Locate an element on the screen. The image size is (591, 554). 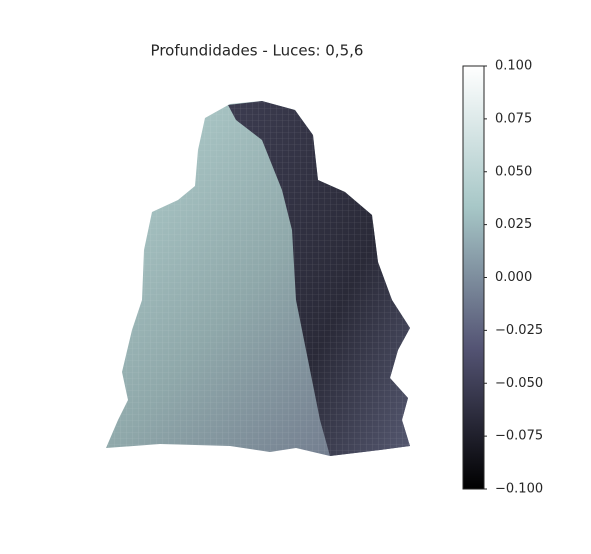
colorbar-tick-label: 0.100 is located at coordinates (513, 66).